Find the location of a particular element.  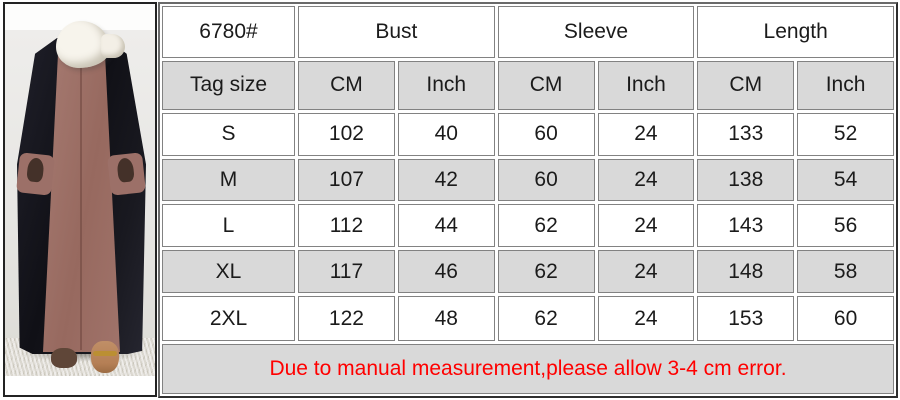

cell-s-length-inch: 52 is located at coordinates (845, 134).